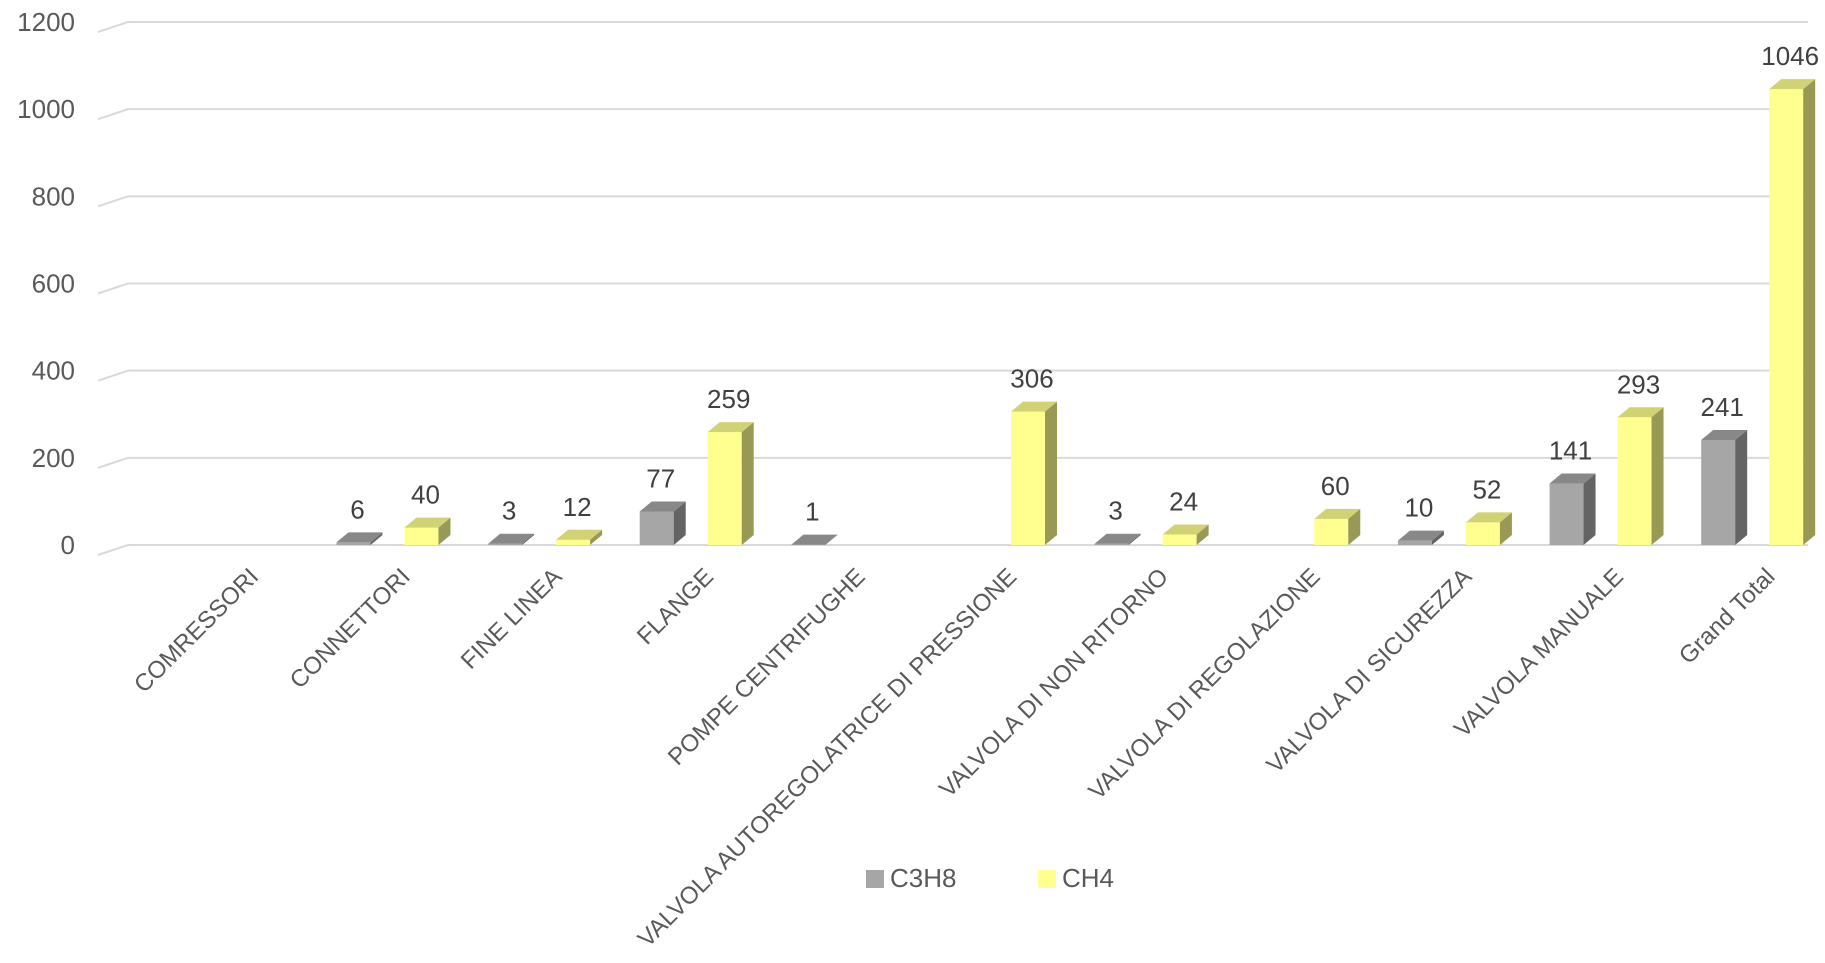 The image size is (1825, 963). I want to click on y-tick-label: 0, so click(68, 545).